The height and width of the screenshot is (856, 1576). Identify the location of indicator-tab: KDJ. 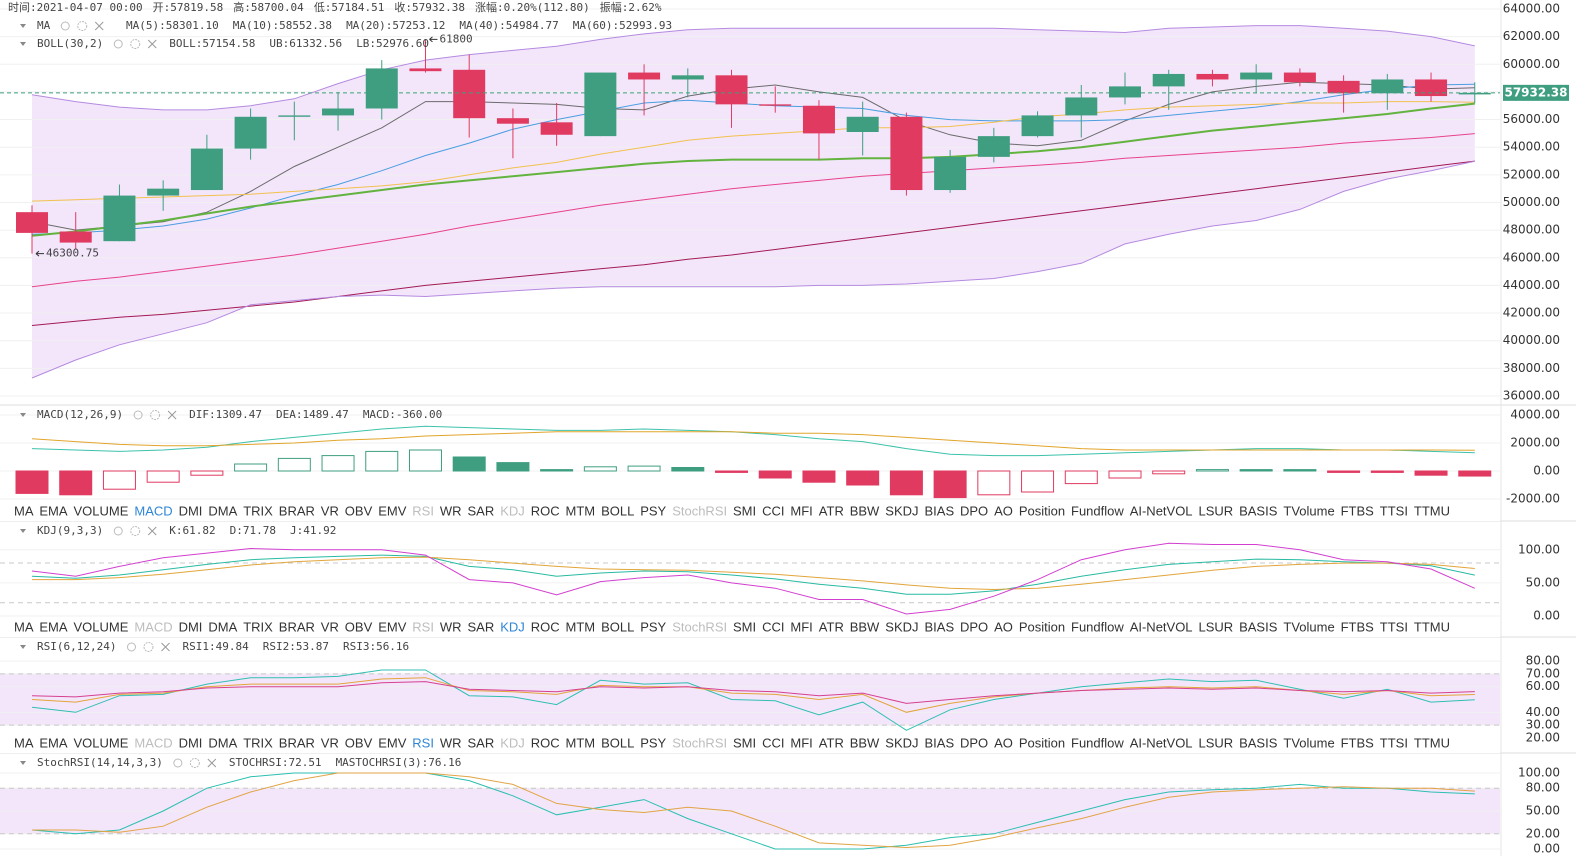
(512, 742).